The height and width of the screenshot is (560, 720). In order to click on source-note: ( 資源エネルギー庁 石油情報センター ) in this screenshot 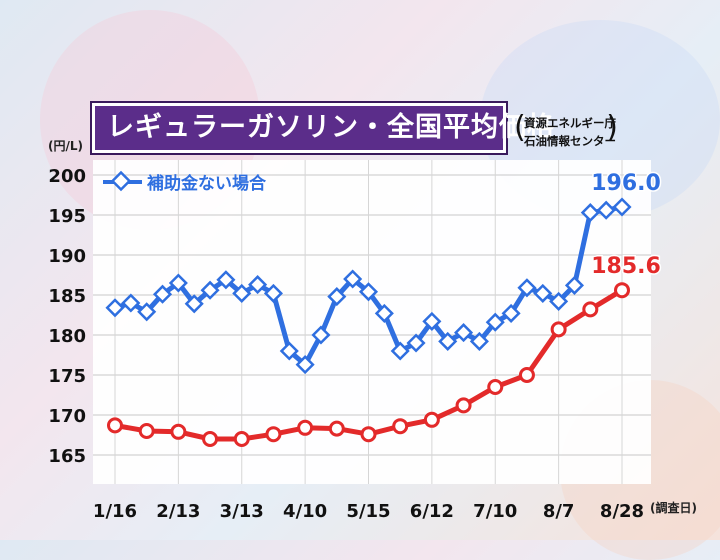, I will do `click(566, 130)`.